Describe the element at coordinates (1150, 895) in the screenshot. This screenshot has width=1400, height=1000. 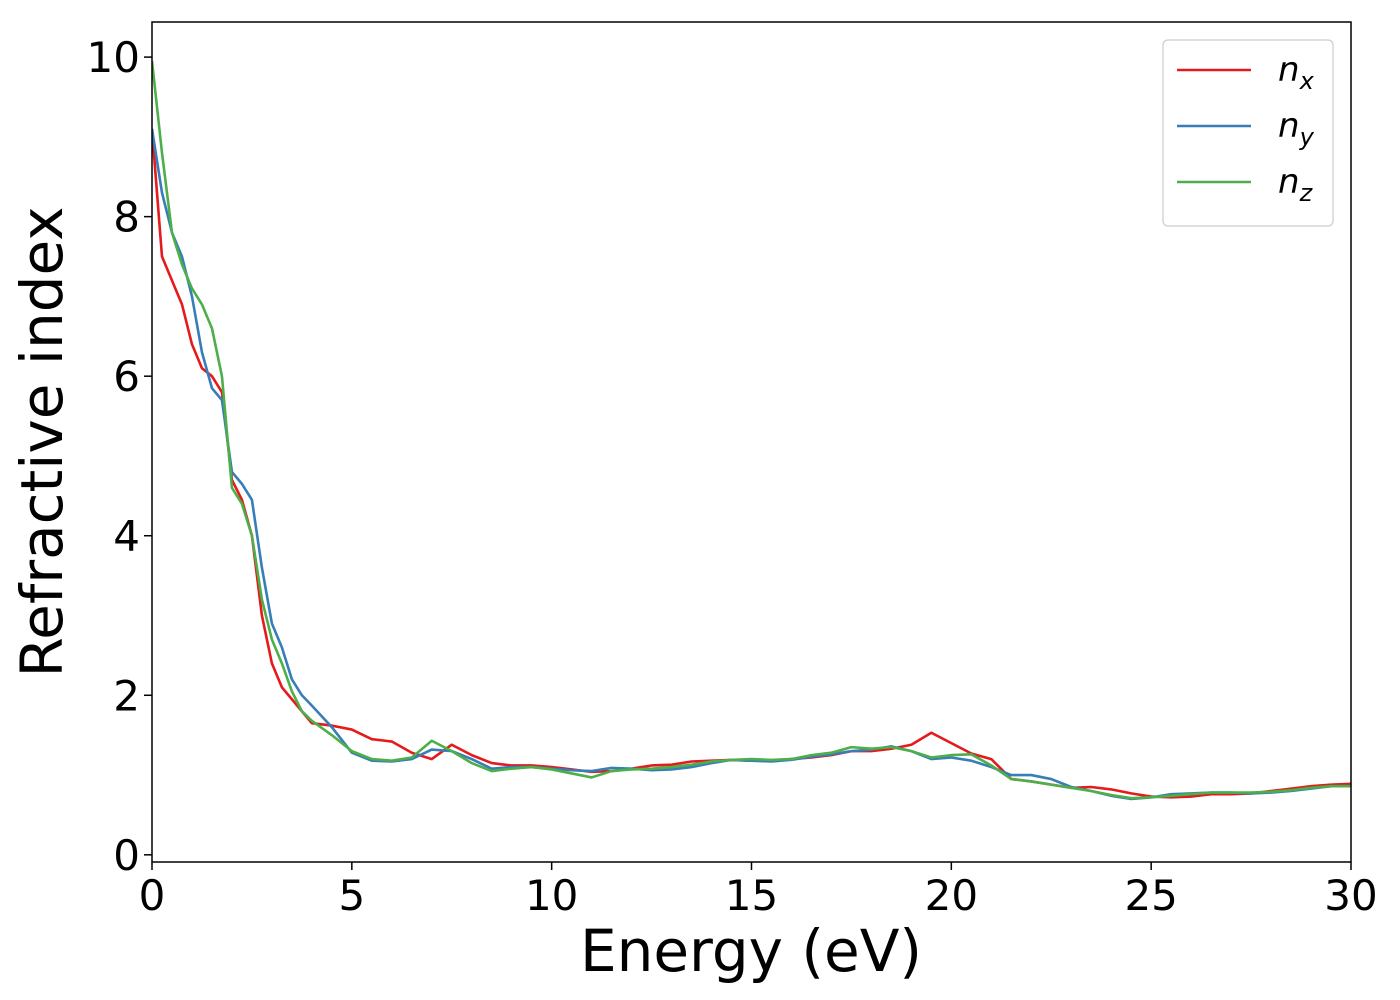
I see `x-tick-label: 25` at that location.